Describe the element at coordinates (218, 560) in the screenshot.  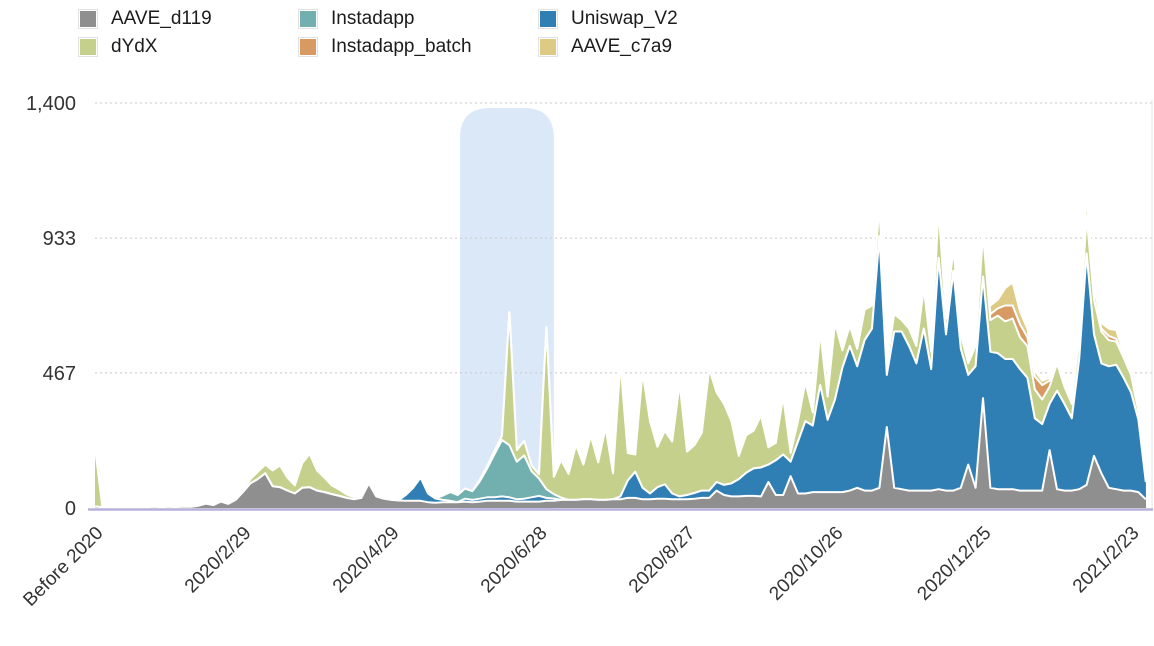
I see `x-axis-tick-label: 2020/2/29` at that location.